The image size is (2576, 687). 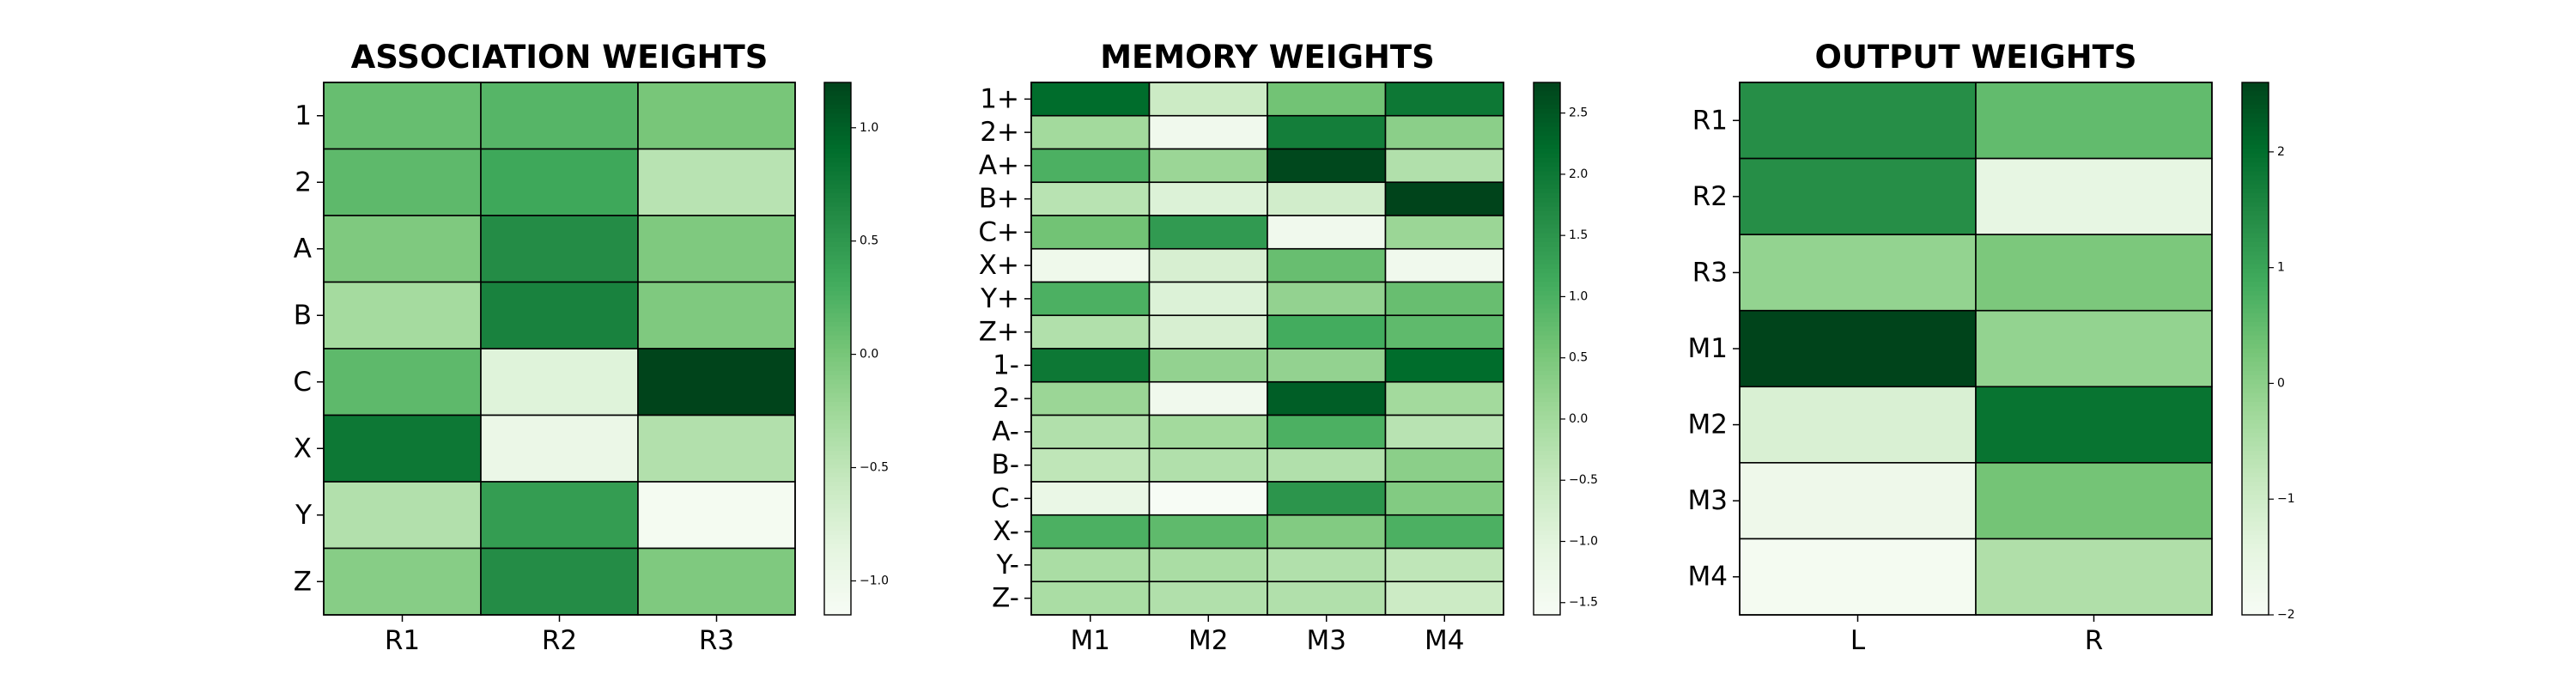 What do you see at coordinates (1547, 349) in the screenshot?
I see `colorbar-frame` at bounding box center [1547, 349].